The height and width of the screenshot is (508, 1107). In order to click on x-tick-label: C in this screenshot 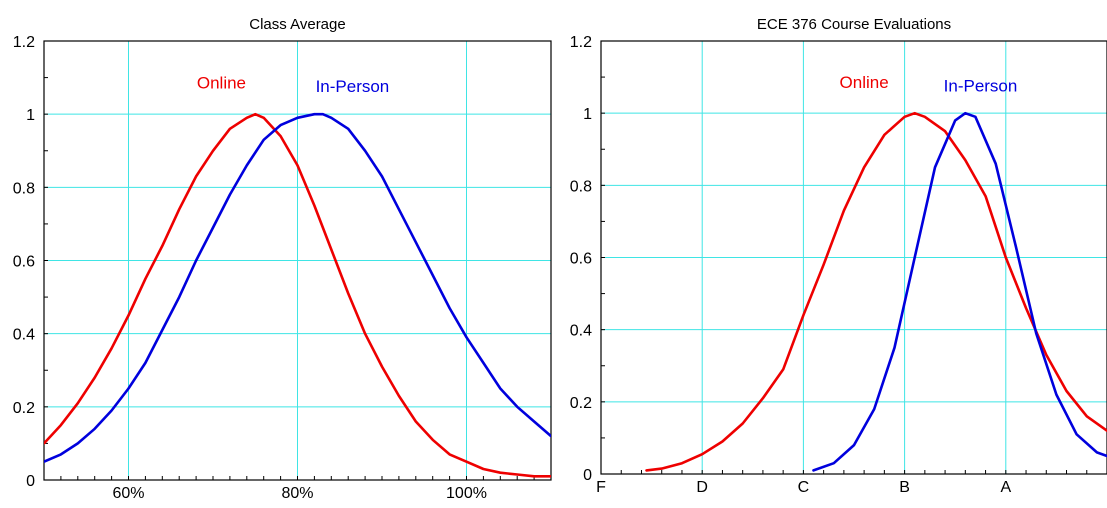, I will do `click(804, 487)`.